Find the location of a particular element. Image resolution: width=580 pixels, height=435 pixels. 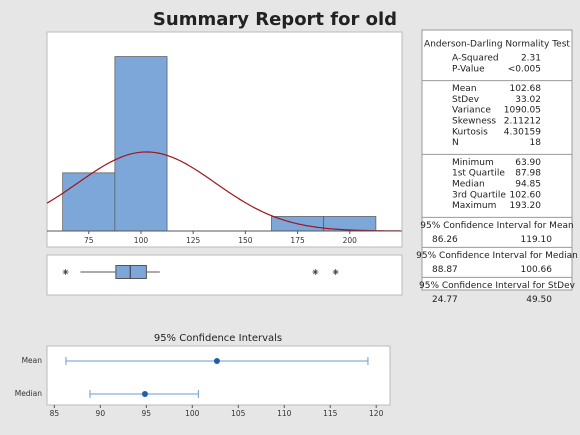

interval-title: 95% Confidence Intervals is located at coordinates (218, 338).